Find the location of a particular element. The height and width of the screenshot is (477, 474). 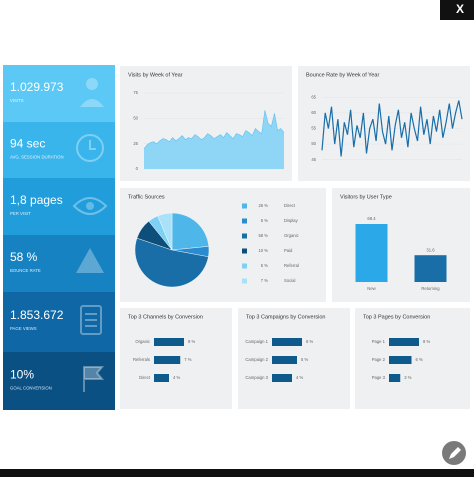

y-tick-label: 25 is located at coordinates (135, 143).